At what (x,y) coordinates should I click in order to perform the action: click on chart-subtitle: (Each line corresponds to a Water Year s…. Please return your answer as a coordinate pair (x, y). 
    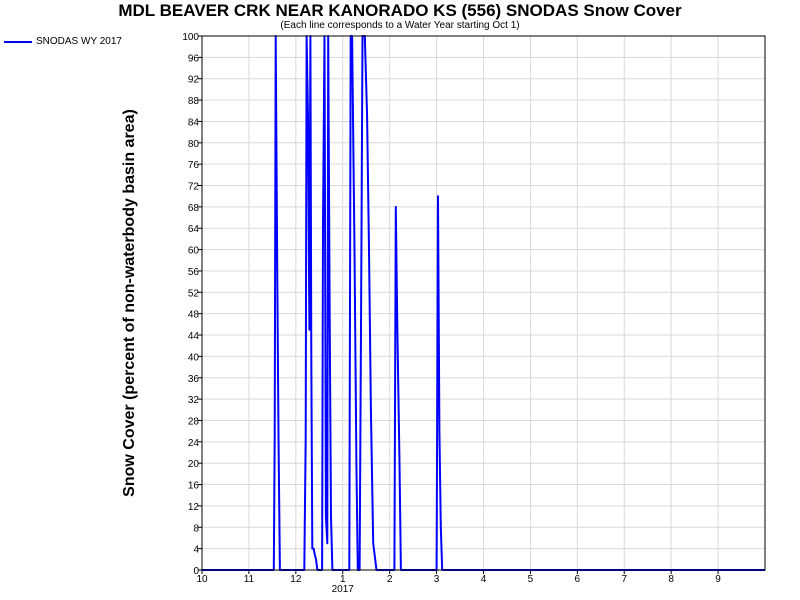
    Looking at the image, I should click on (400, 25).